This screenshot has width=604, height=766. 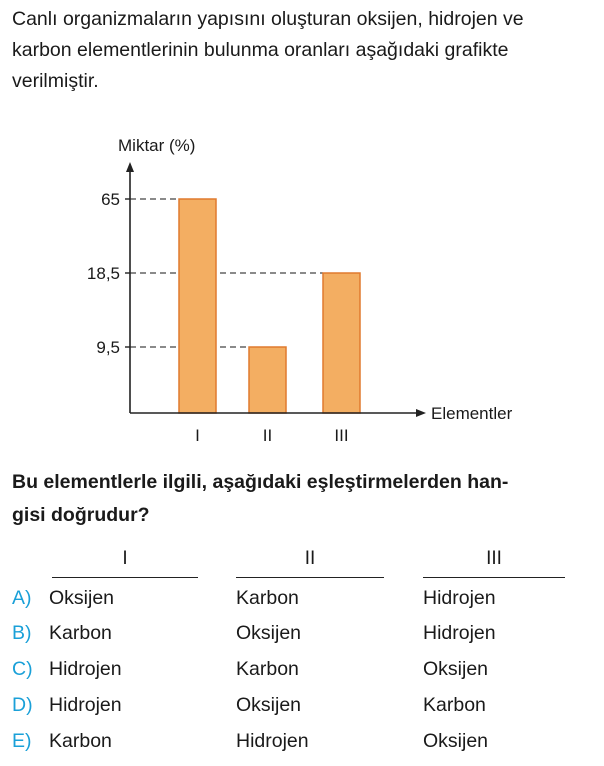 What do you see at coordinates (108, 347) in the screenshot?
I see `y-tick-label: 9,5` at bounding box center [108, 347].